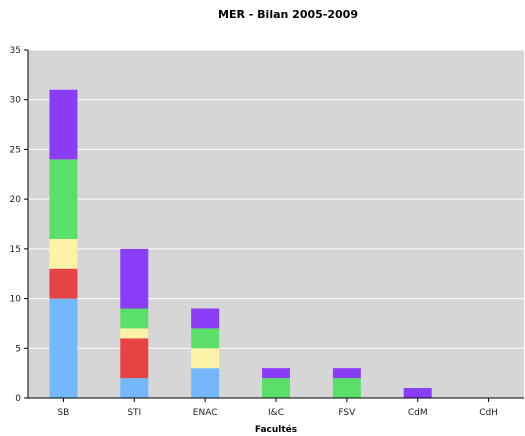  What do you see at coordinates (418, 413) in the screenshot?
I see `x-tick-label: CdM` at bounding box center [418, 413].